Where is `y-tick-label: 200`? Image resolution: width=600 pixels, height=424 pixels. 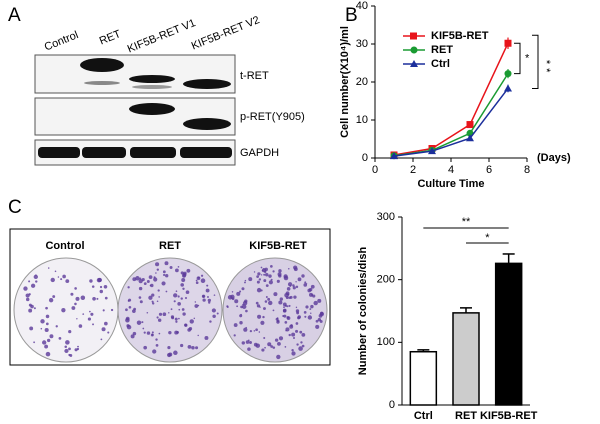 y-tick-label: 200 is located at coordinates (386, 280).